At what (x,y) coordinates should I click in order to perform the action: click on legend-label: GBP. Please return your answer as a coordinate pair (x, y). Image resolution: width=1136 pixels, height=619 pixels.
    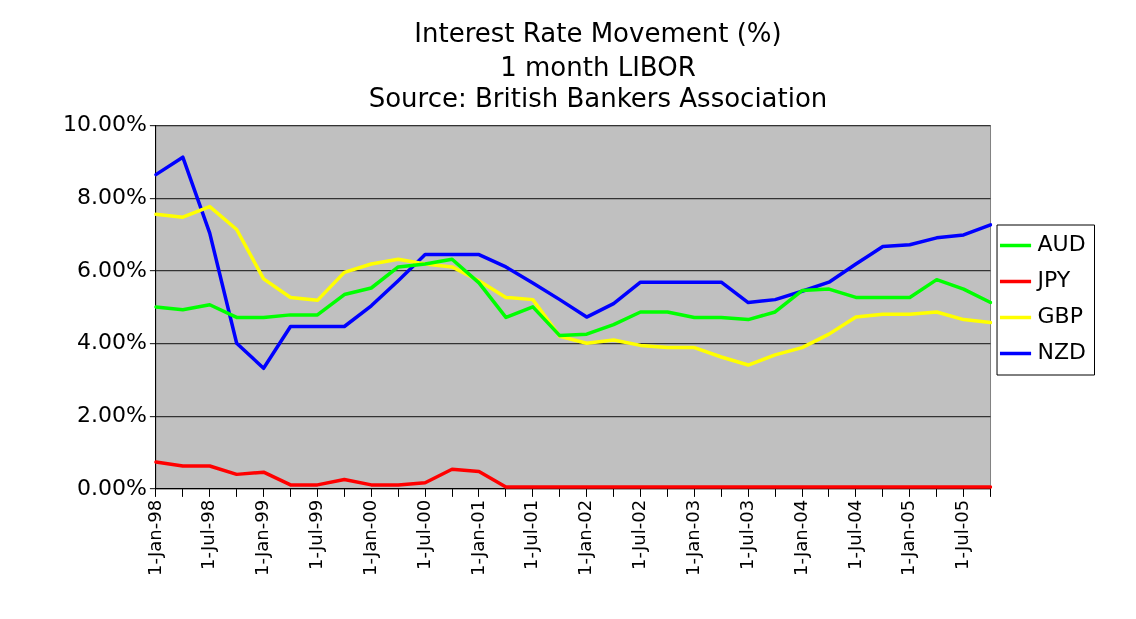
    Looking at the image, I should click on (1060, 316).